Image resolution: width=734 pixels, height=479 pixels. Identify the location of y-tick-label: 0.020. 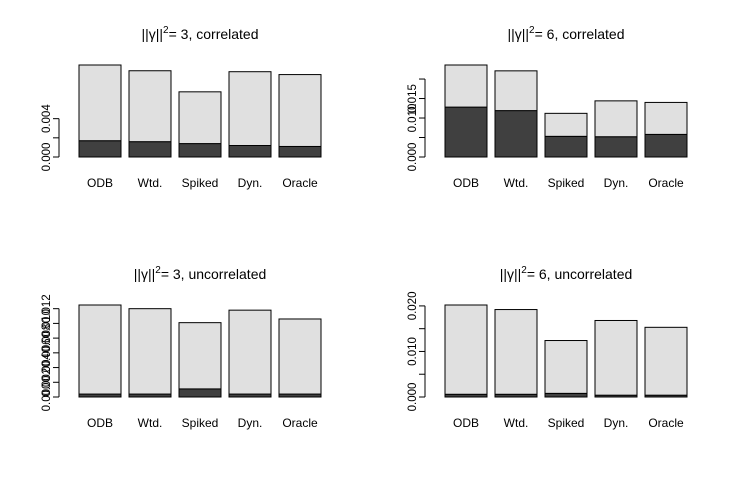
(413, 306).